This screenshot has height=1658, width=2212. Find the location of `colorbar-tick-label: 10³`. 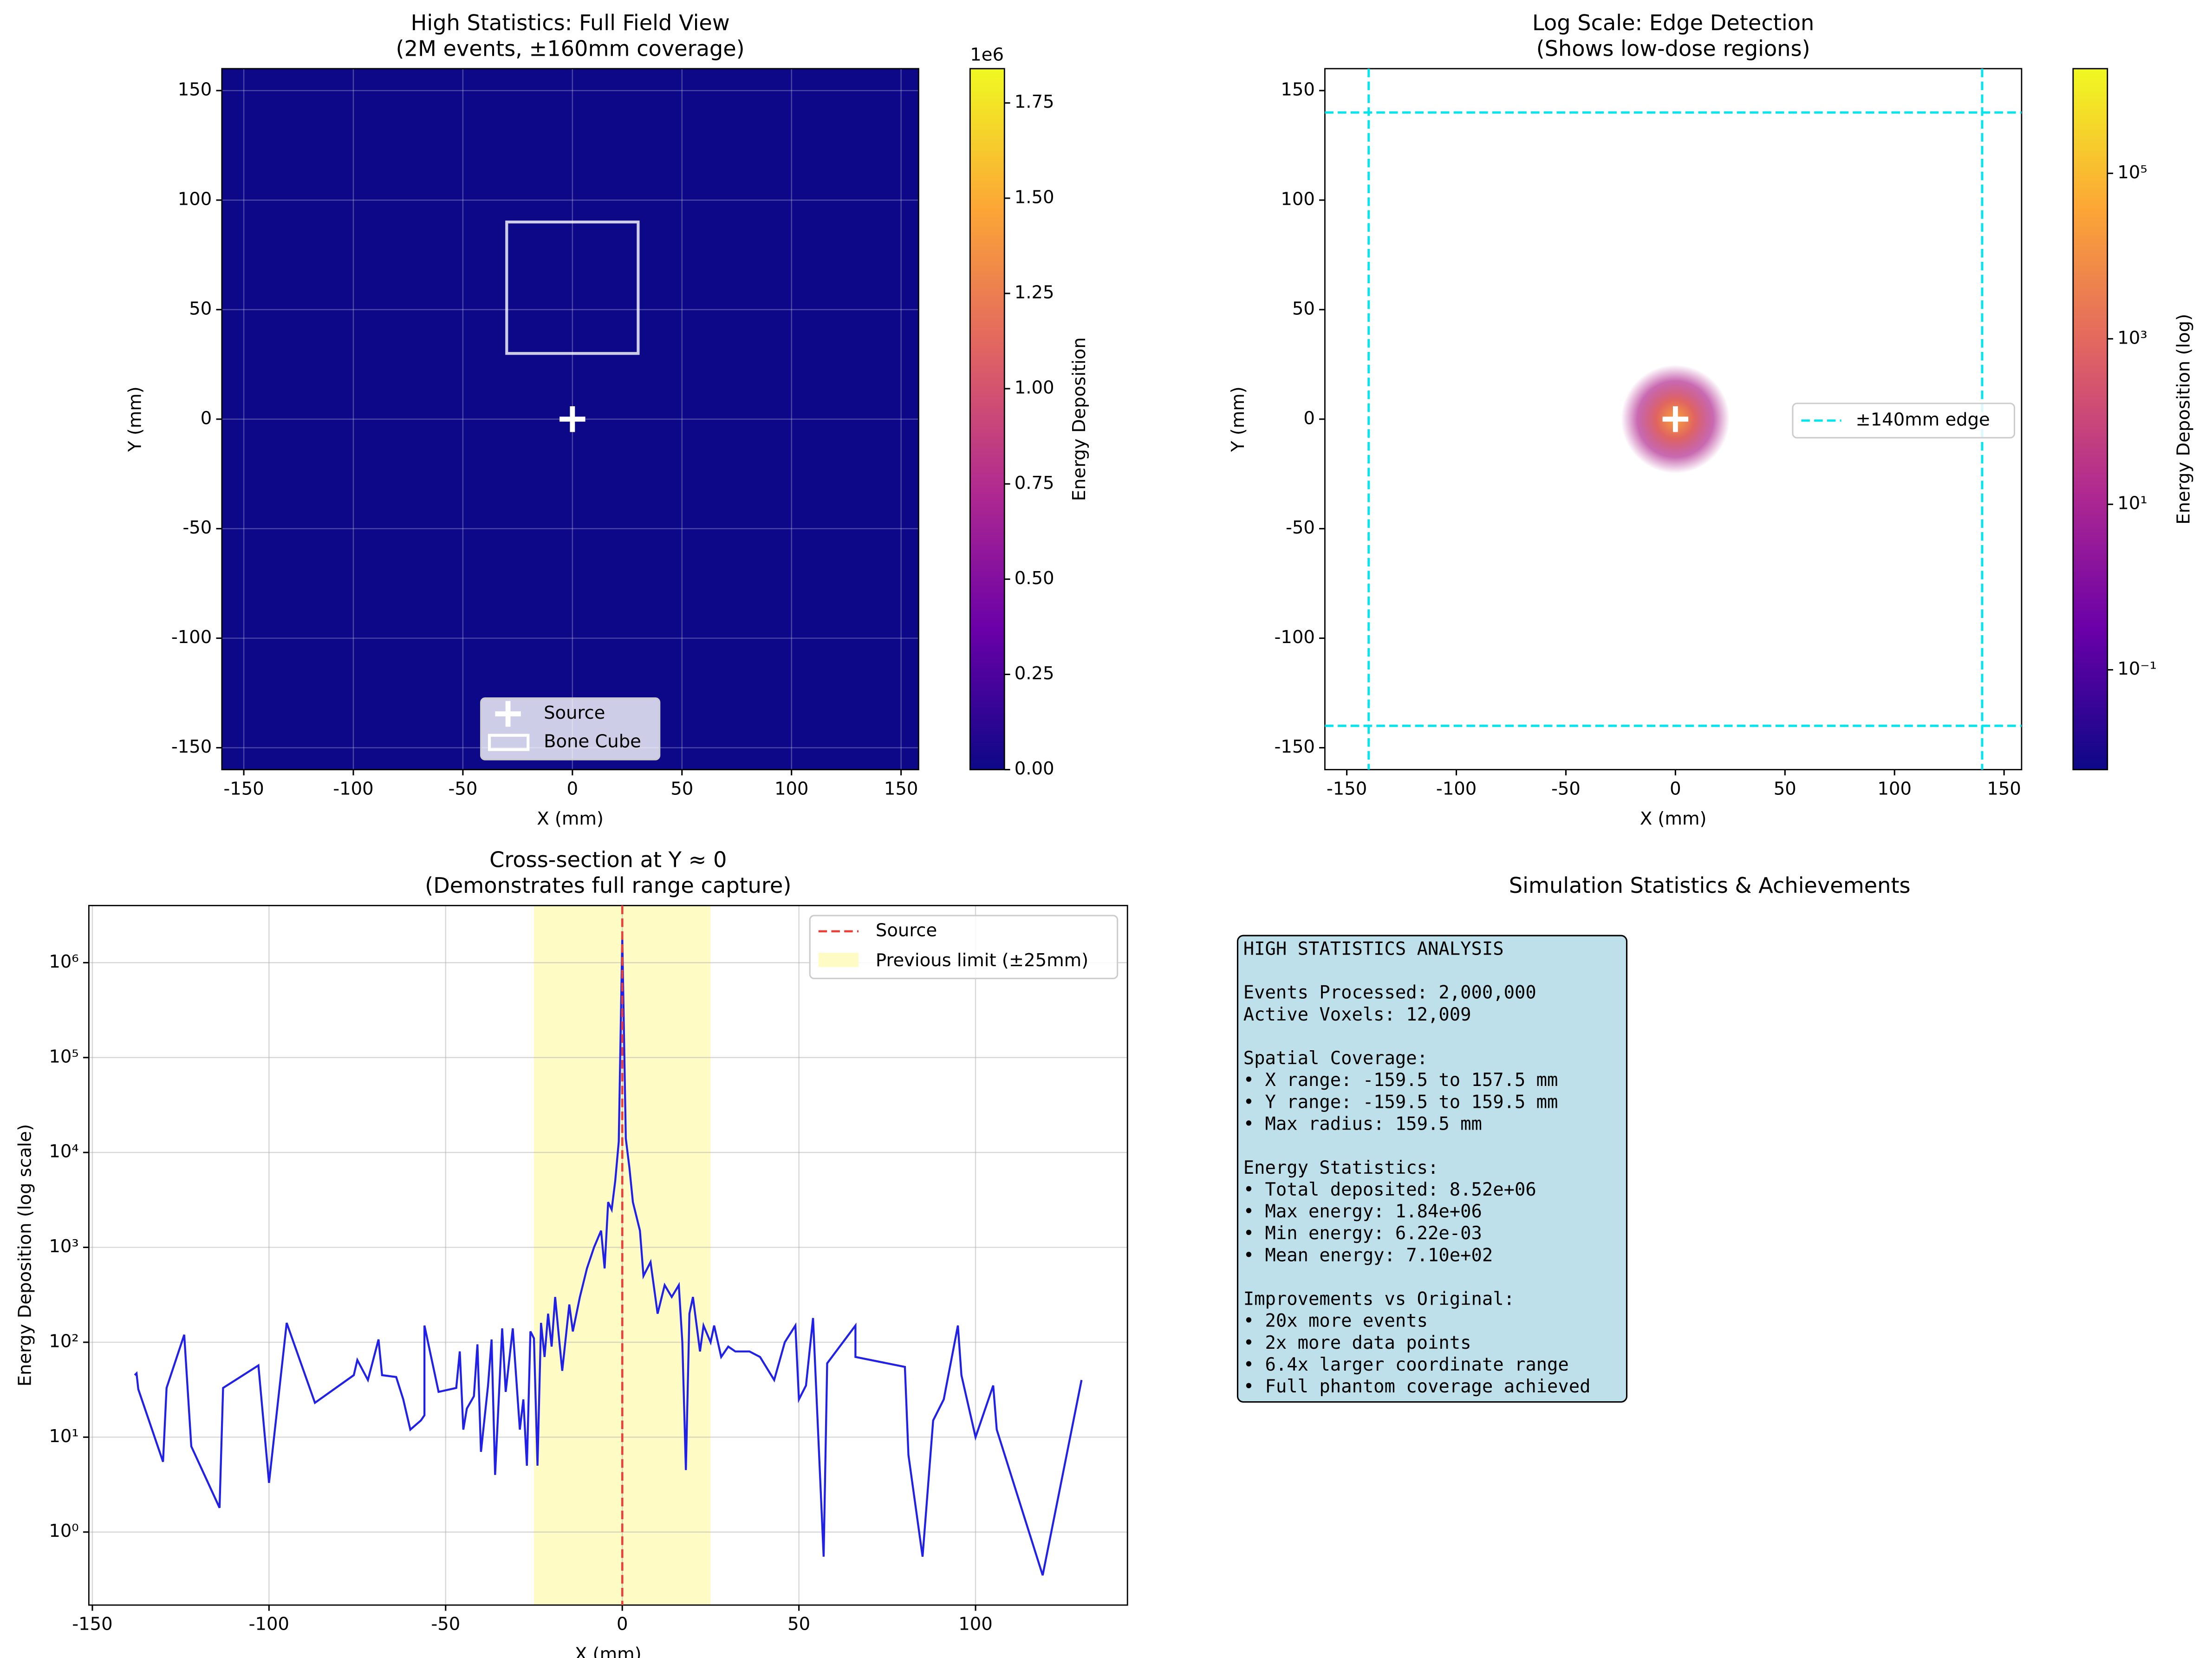

colorbar-tick-label: 10³ is located at coordinates (2132, 337).